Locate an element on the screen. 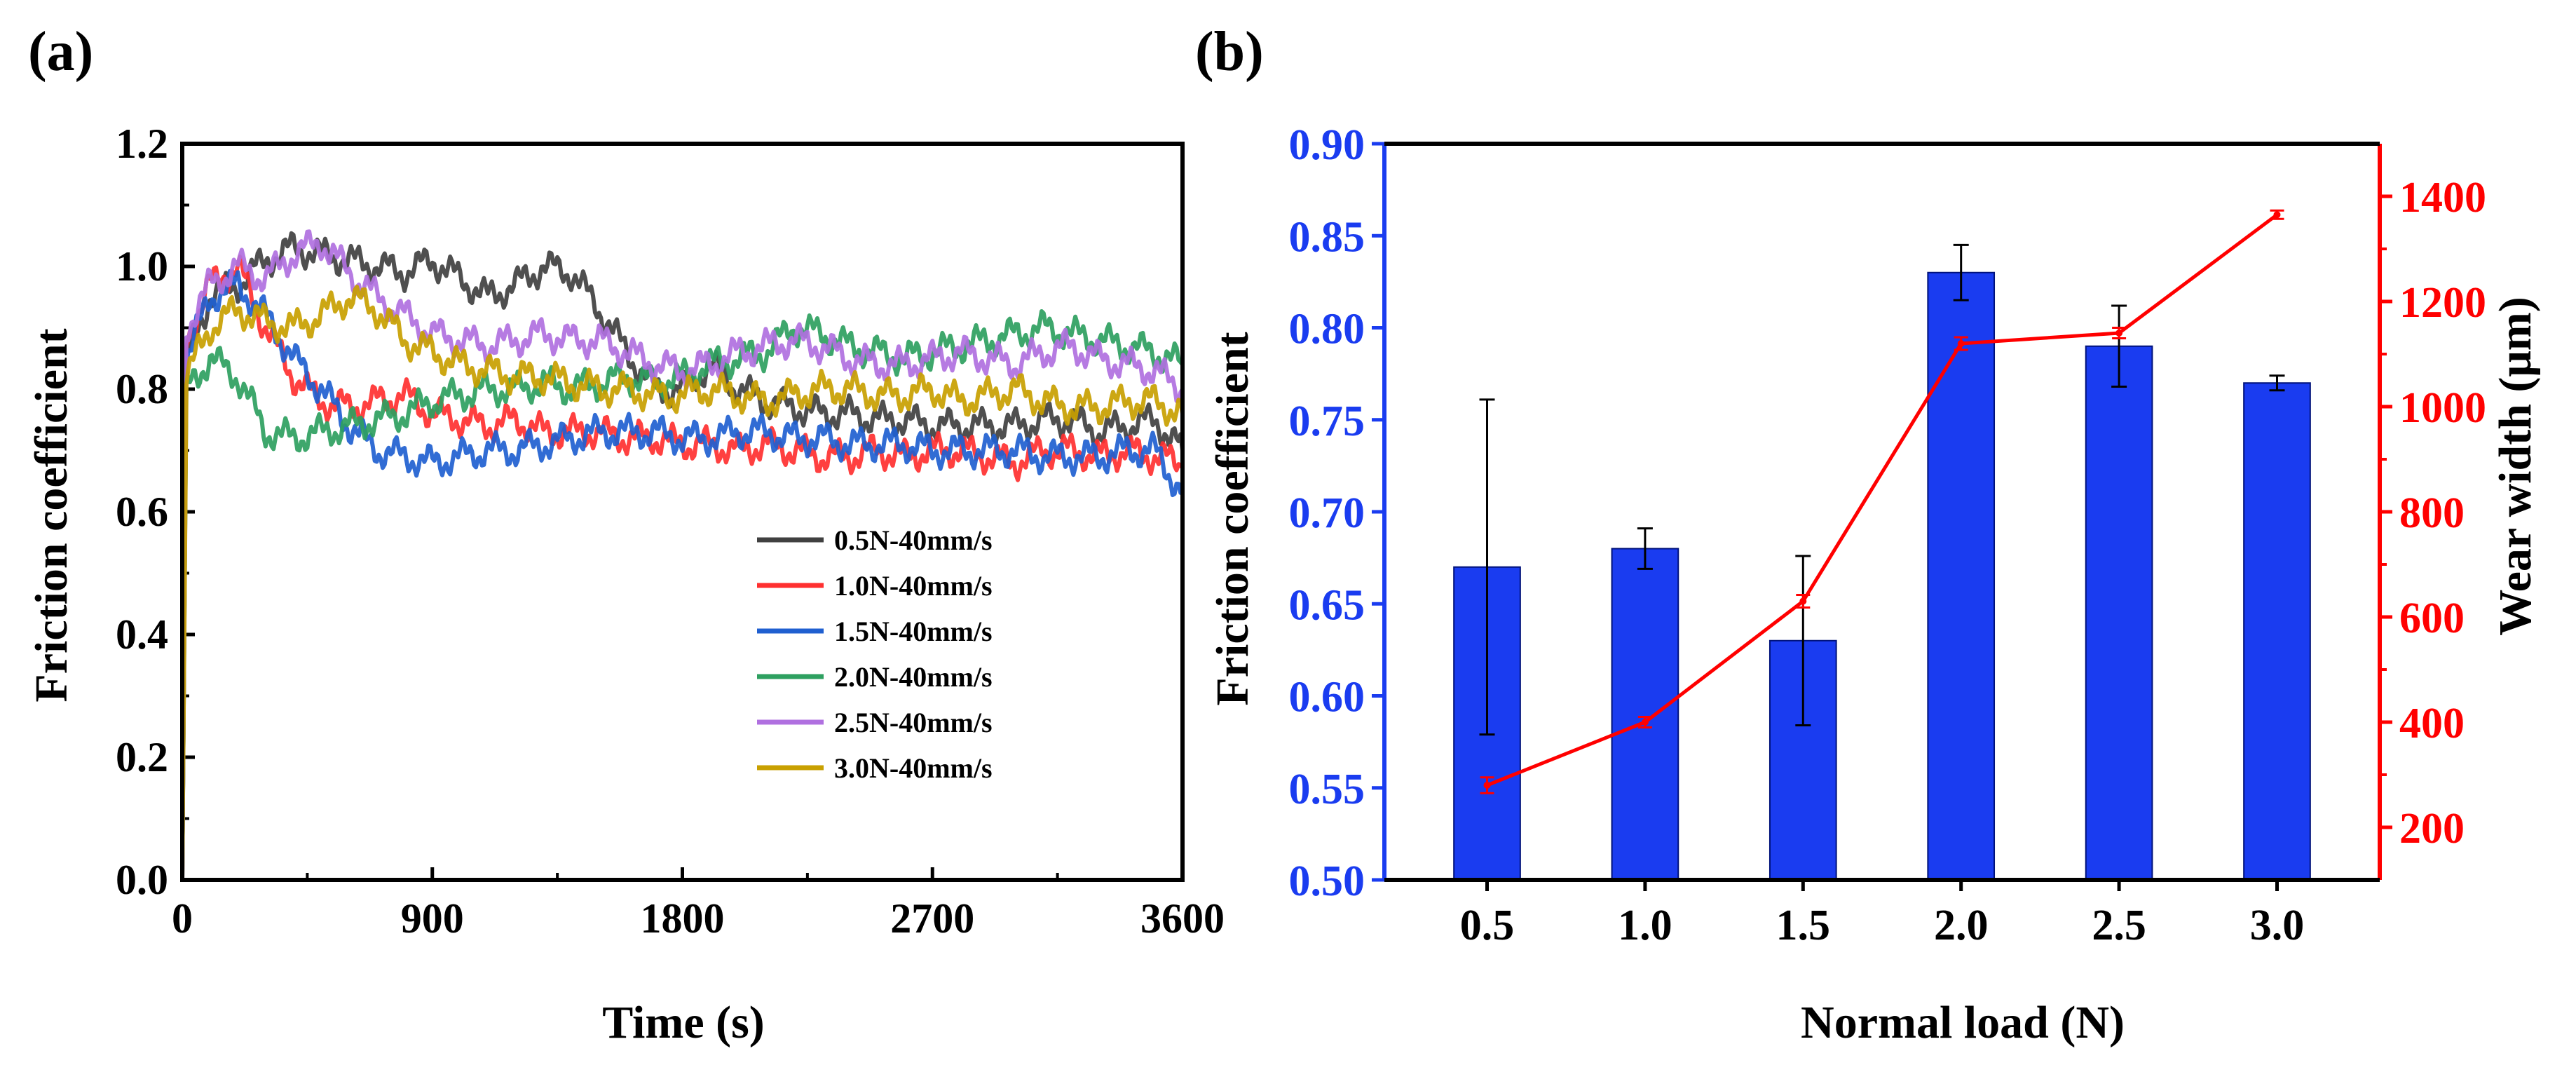 This screenshot has width=2576, height=1065. legend-entry: 0.5N-40mm/s is located at coordinates (913, 540).